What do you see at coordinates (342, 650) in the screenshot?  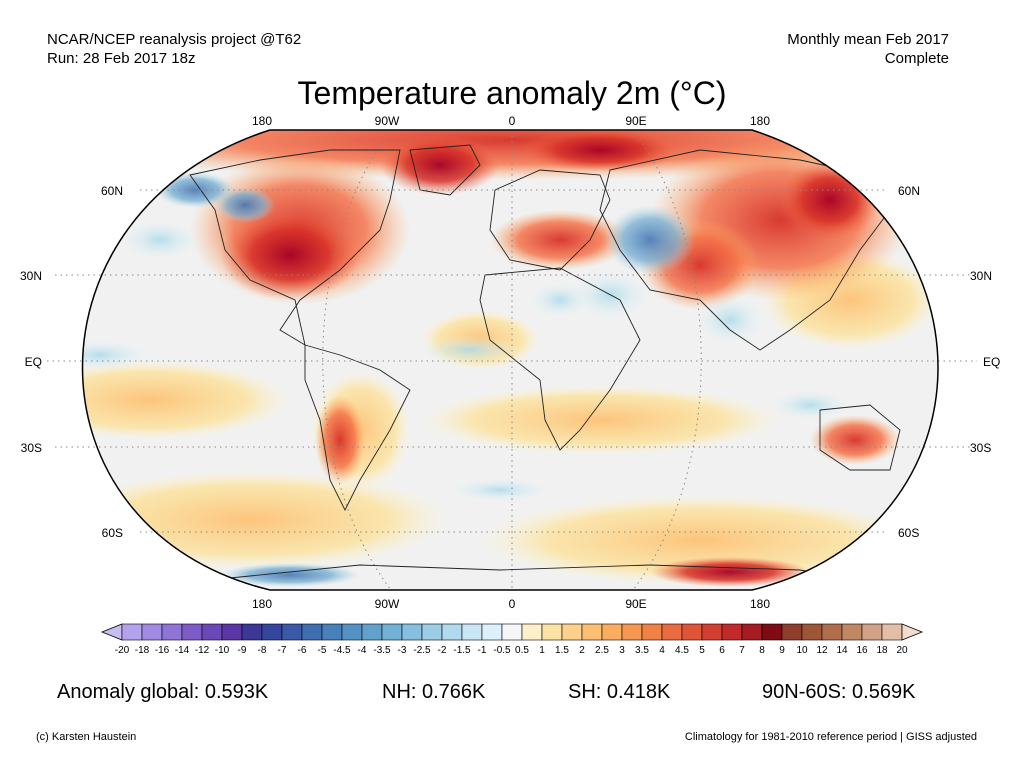 I see `colorbar-label: -4.5` at bounding box center [342, 650].